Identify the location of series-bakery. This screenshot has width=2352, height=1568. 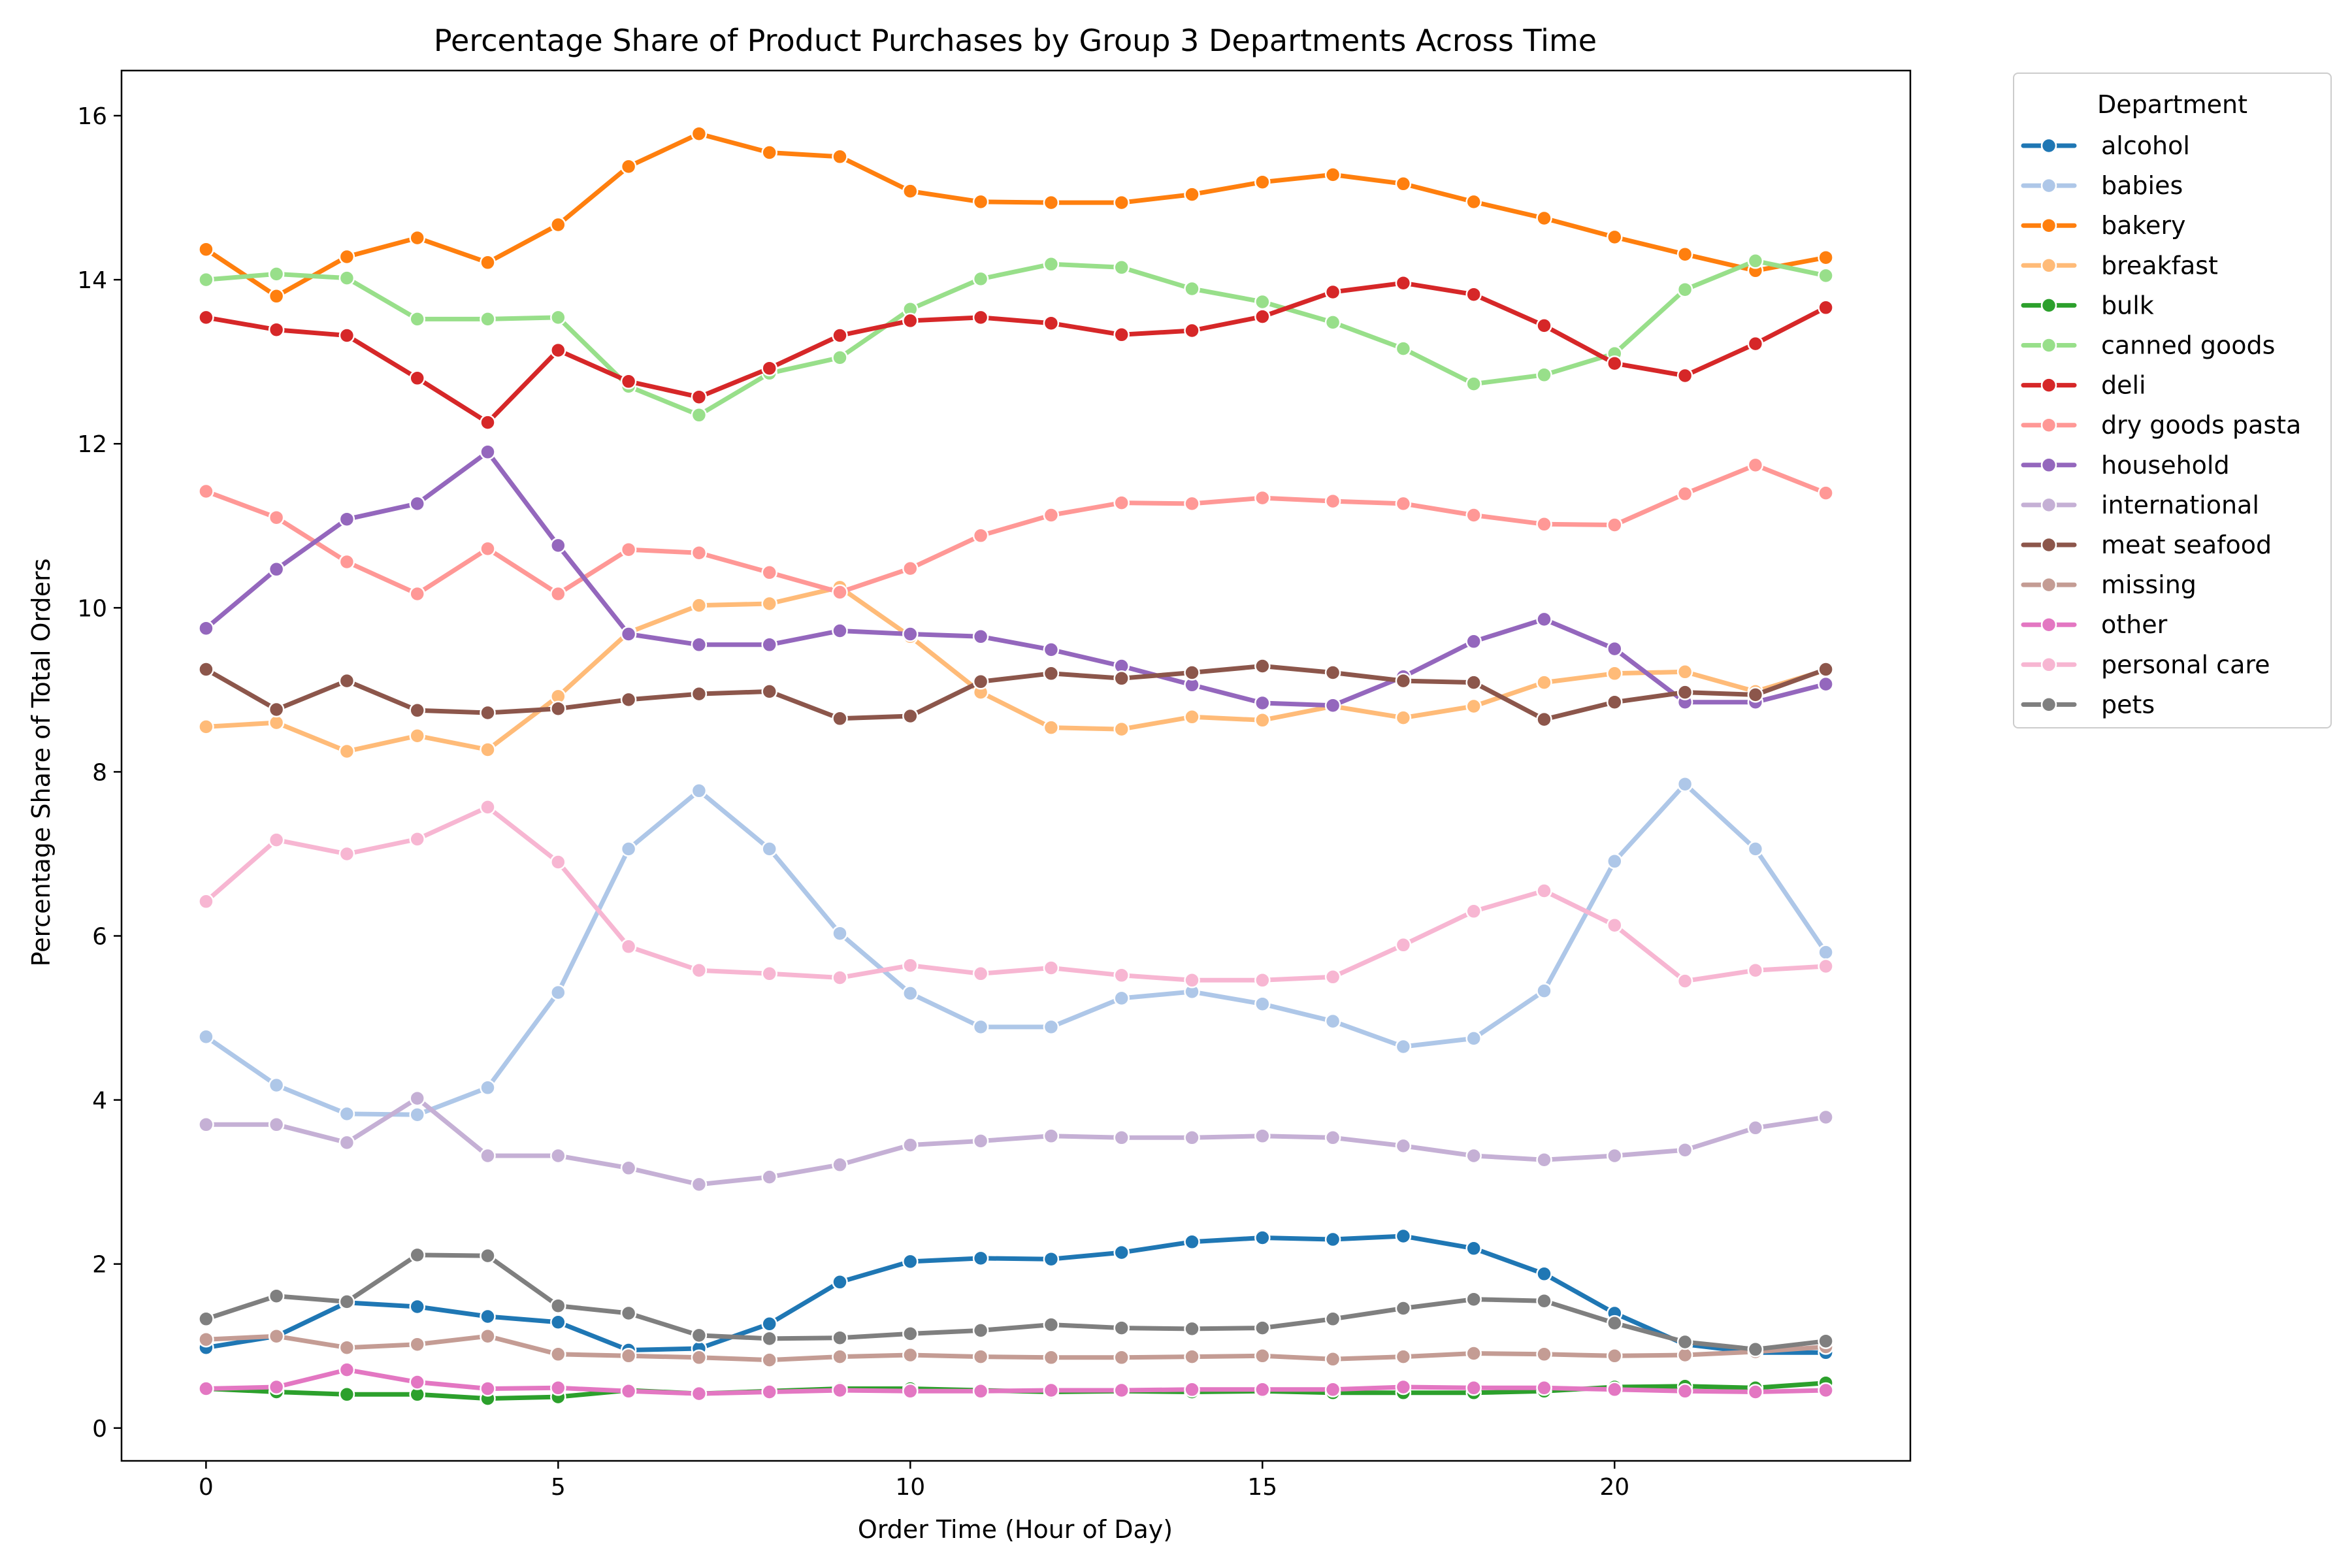
(1016, 214).